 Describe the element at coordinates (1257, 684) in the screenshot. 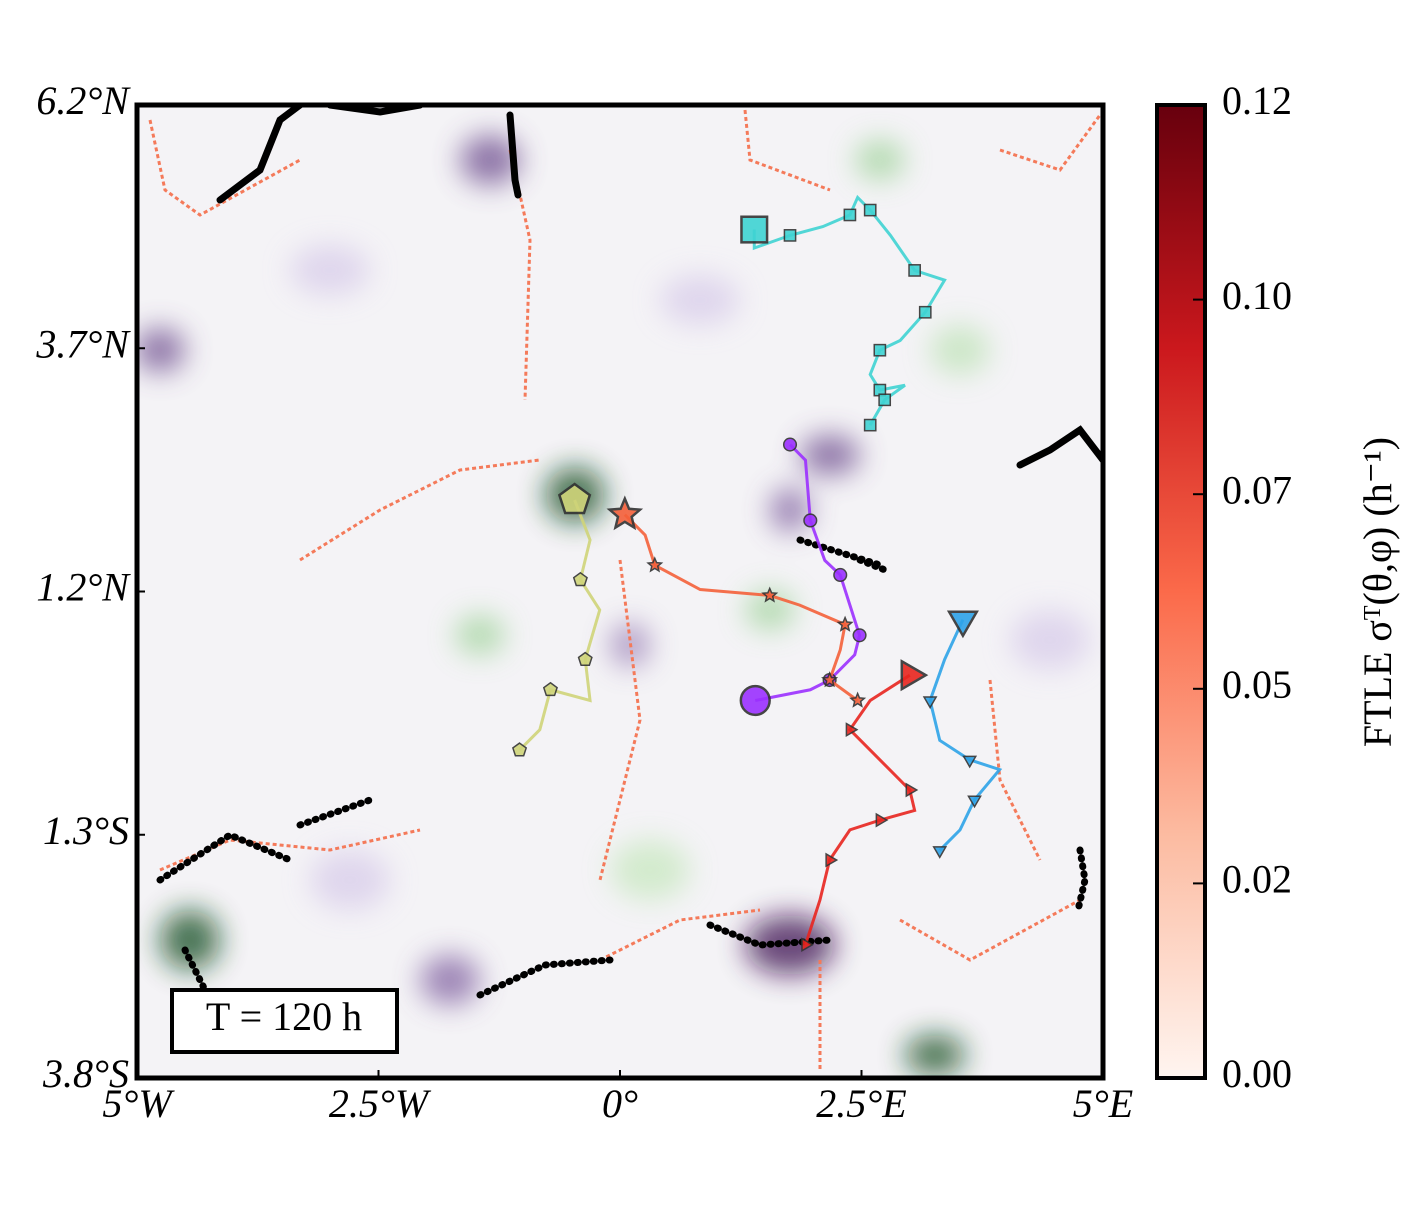

I see `colorbar-tick-label: 0.05` at that location.